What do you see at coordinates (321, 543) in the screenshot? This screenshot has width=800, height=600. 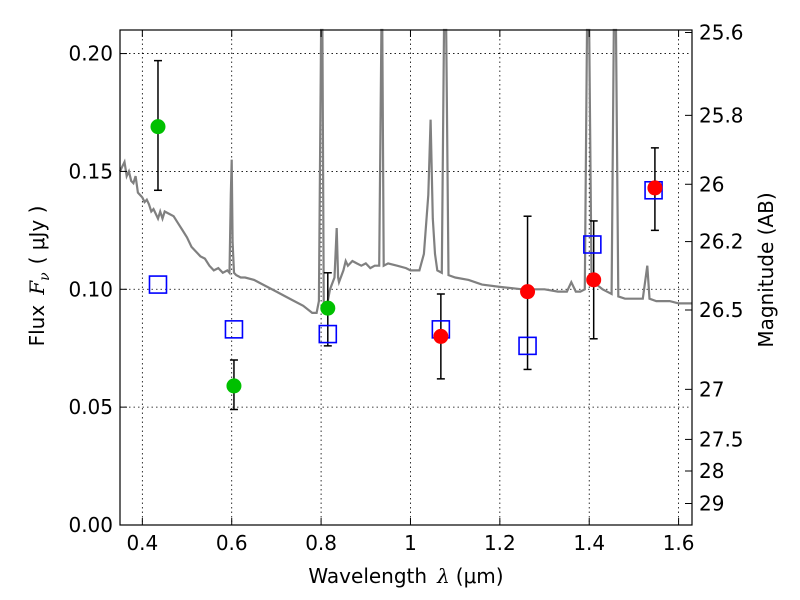 I see `x-tick-label: 0.8` at bounding box center [321, 543].